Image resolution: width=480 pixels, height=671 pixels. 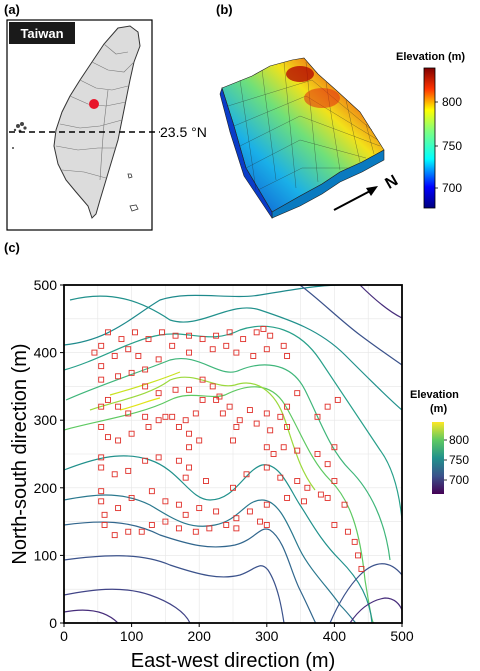 I want to click on map-title: Taiwan, so click(x=41, y=33).